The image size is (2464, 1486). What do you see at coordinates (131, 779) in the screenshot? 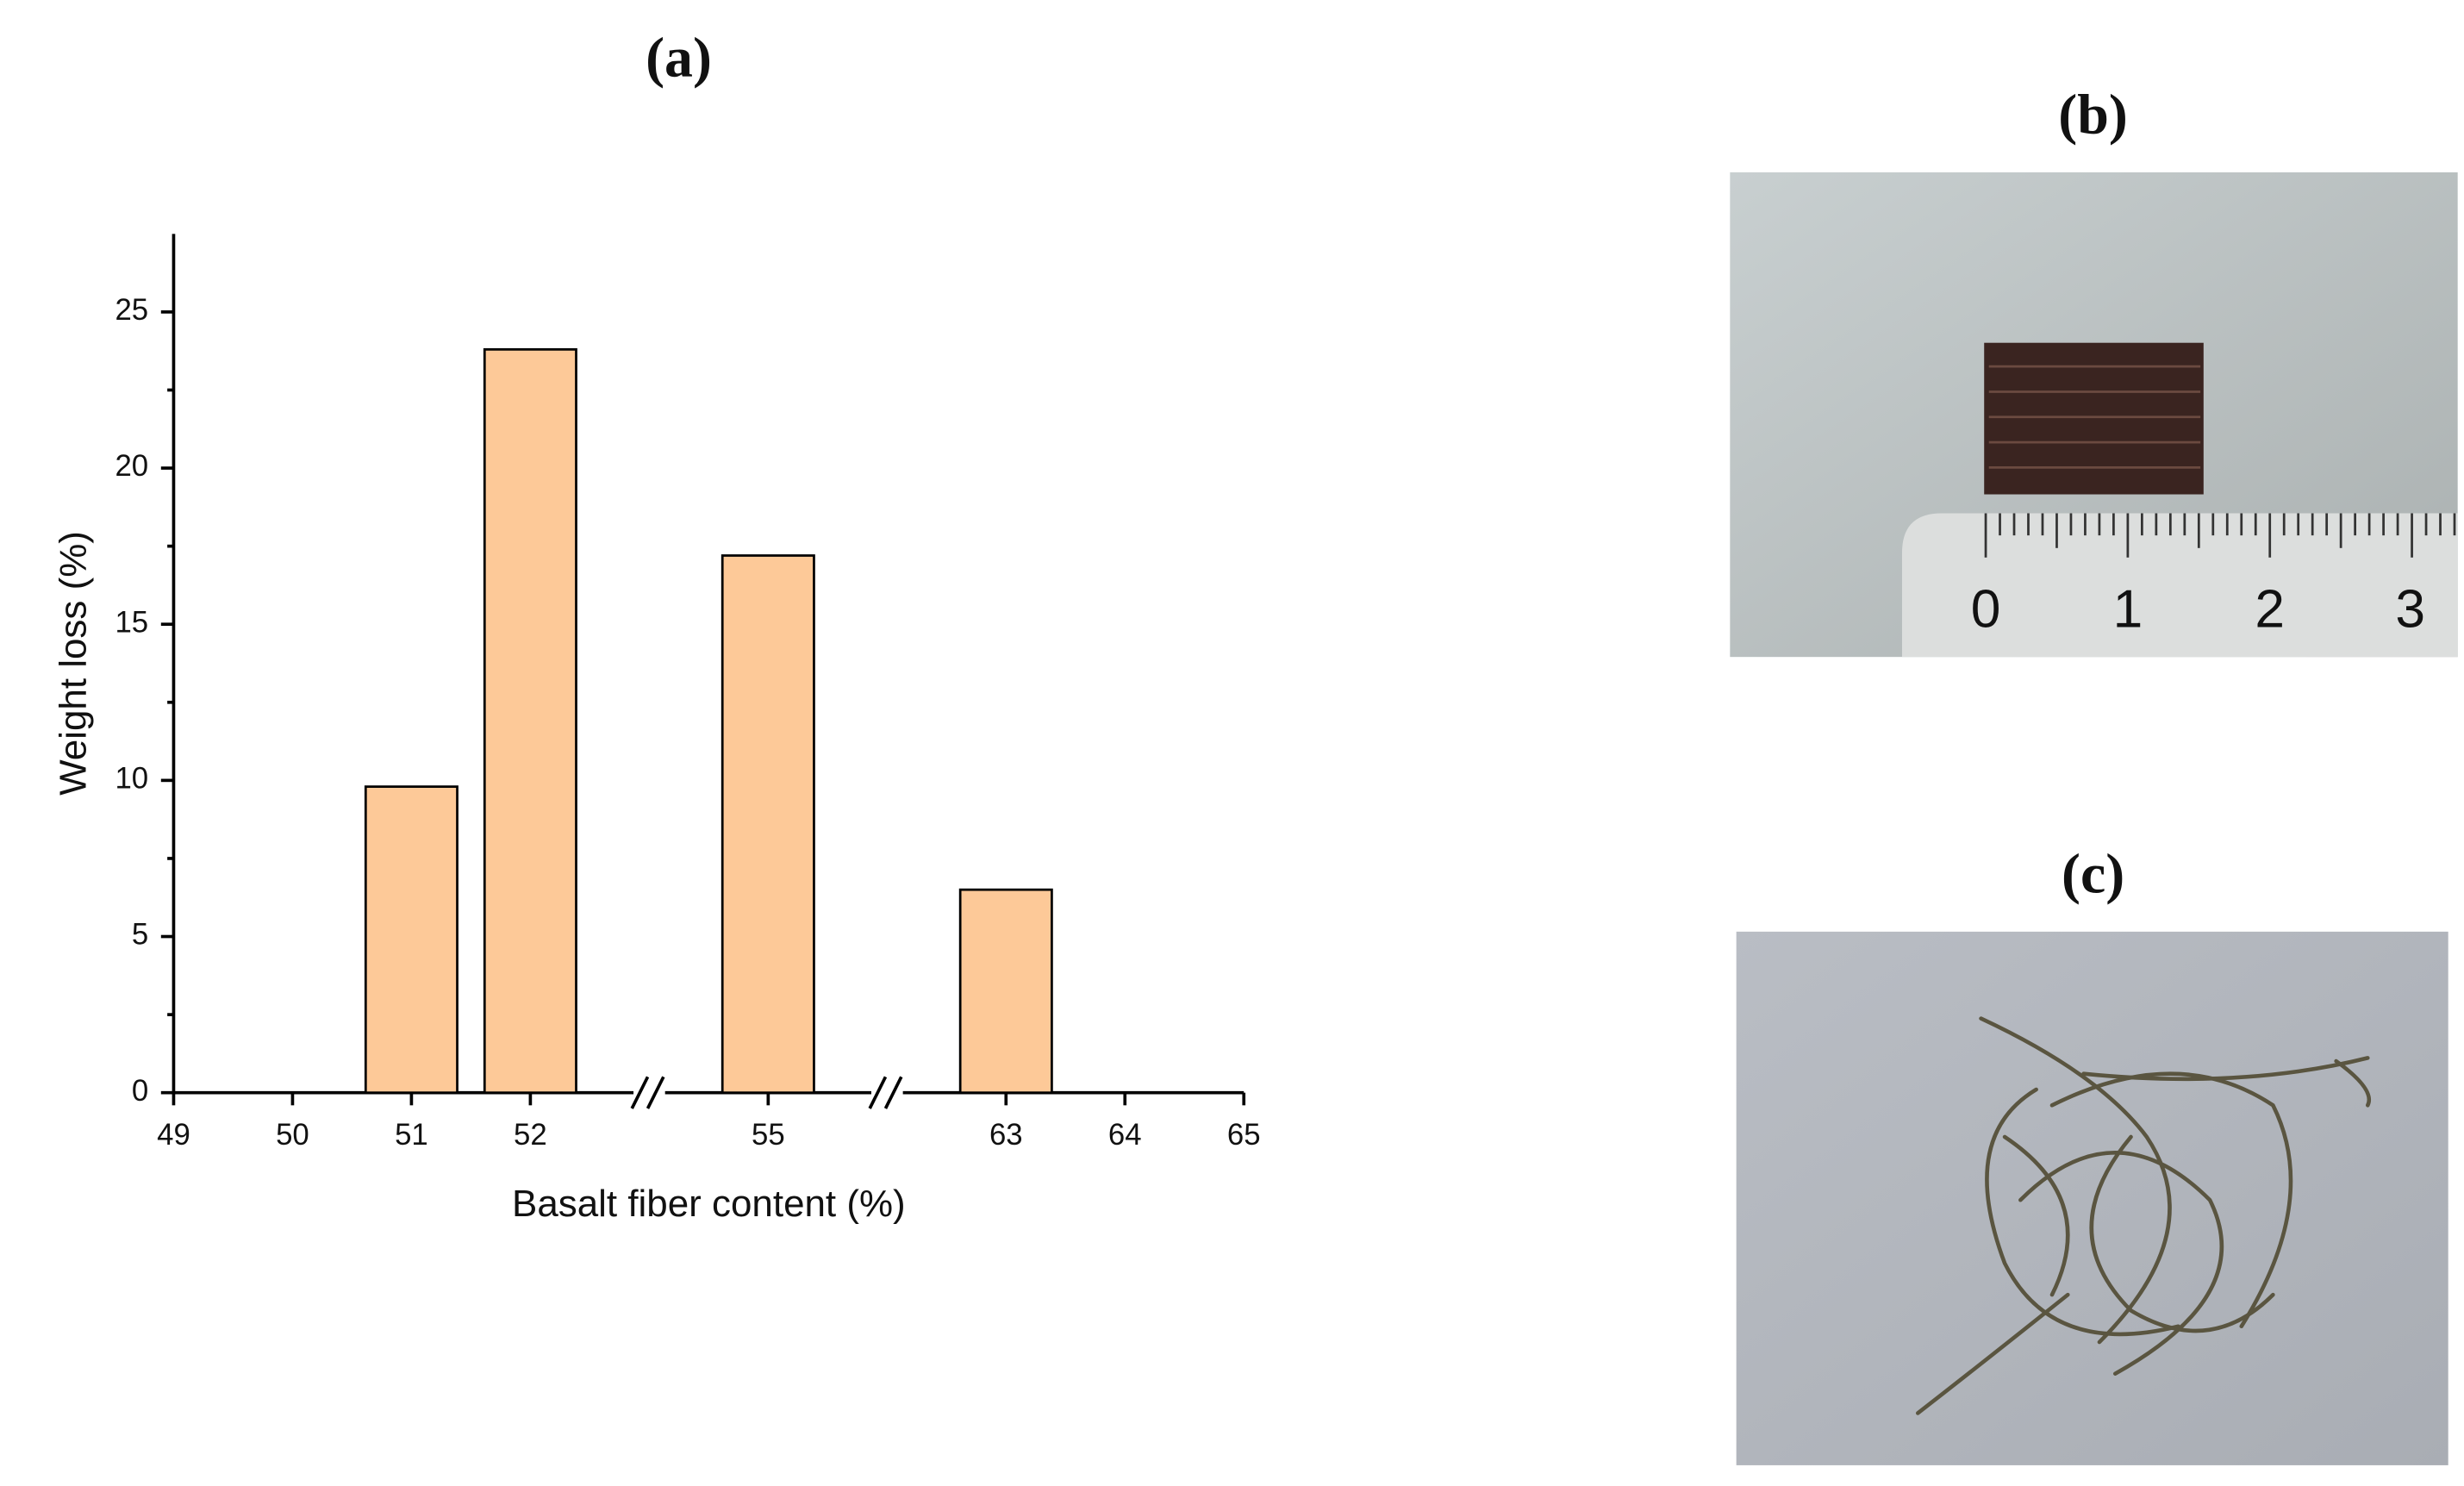
I see `y-tick-label: 10` at bounding box center [131, 779].